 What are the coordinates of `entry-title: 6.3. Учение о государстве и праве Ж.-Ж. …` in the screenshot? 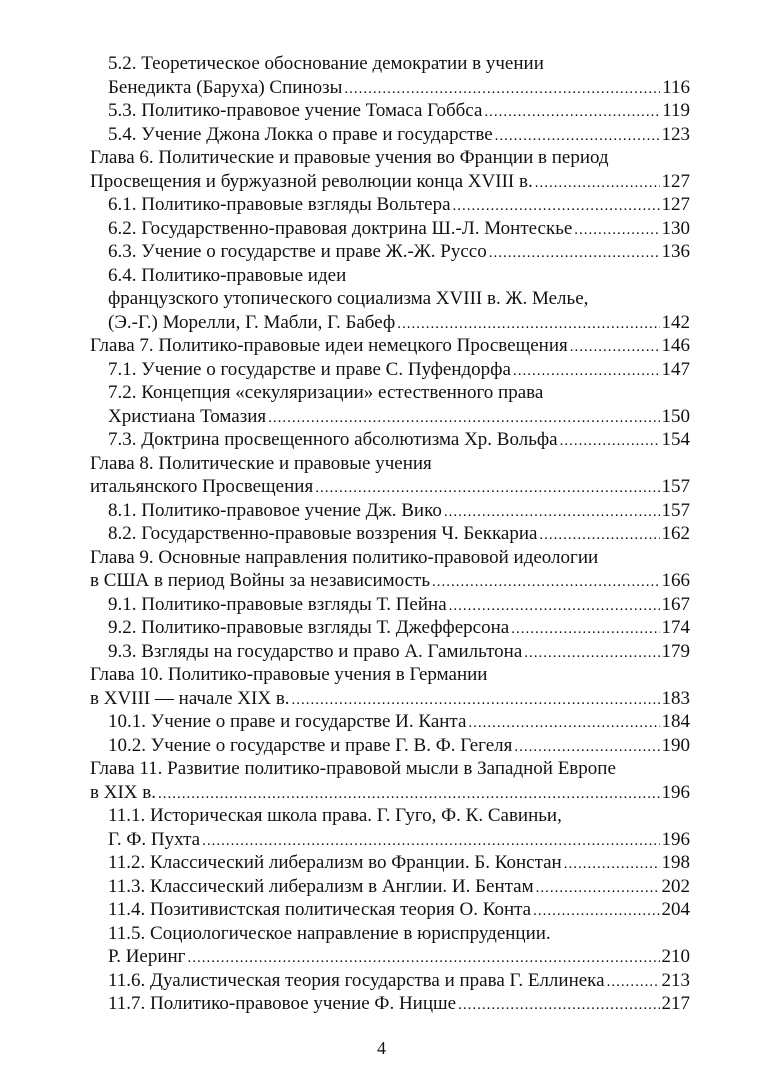 It's located at (297, 251).